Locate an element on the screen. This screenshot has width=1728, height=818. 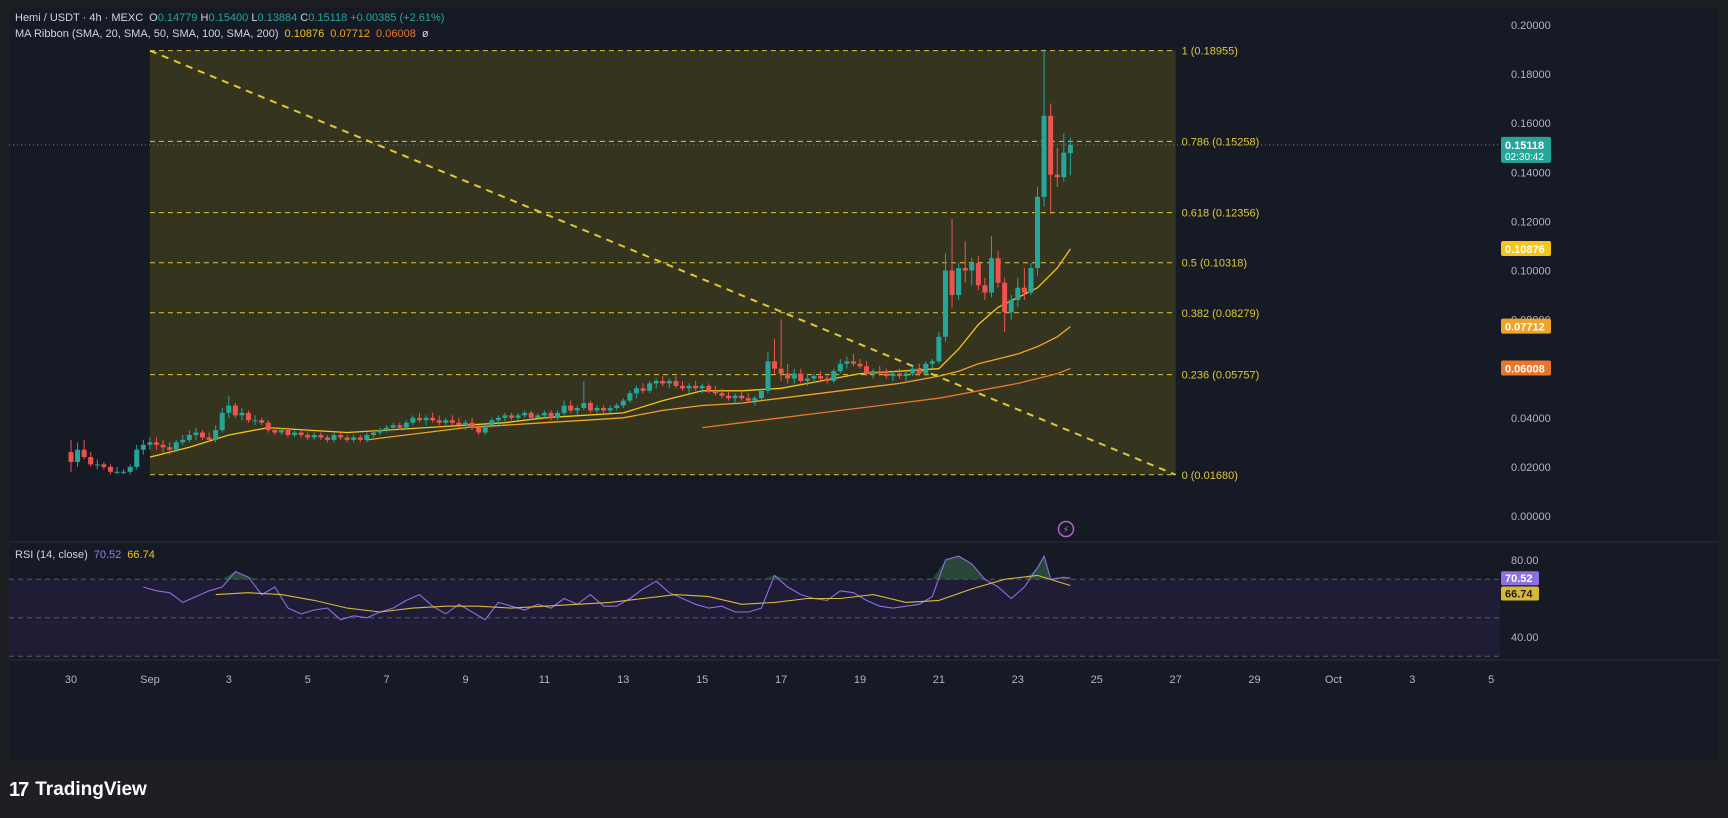
high-value: 0.15400 is located at coordinates (228, 18).